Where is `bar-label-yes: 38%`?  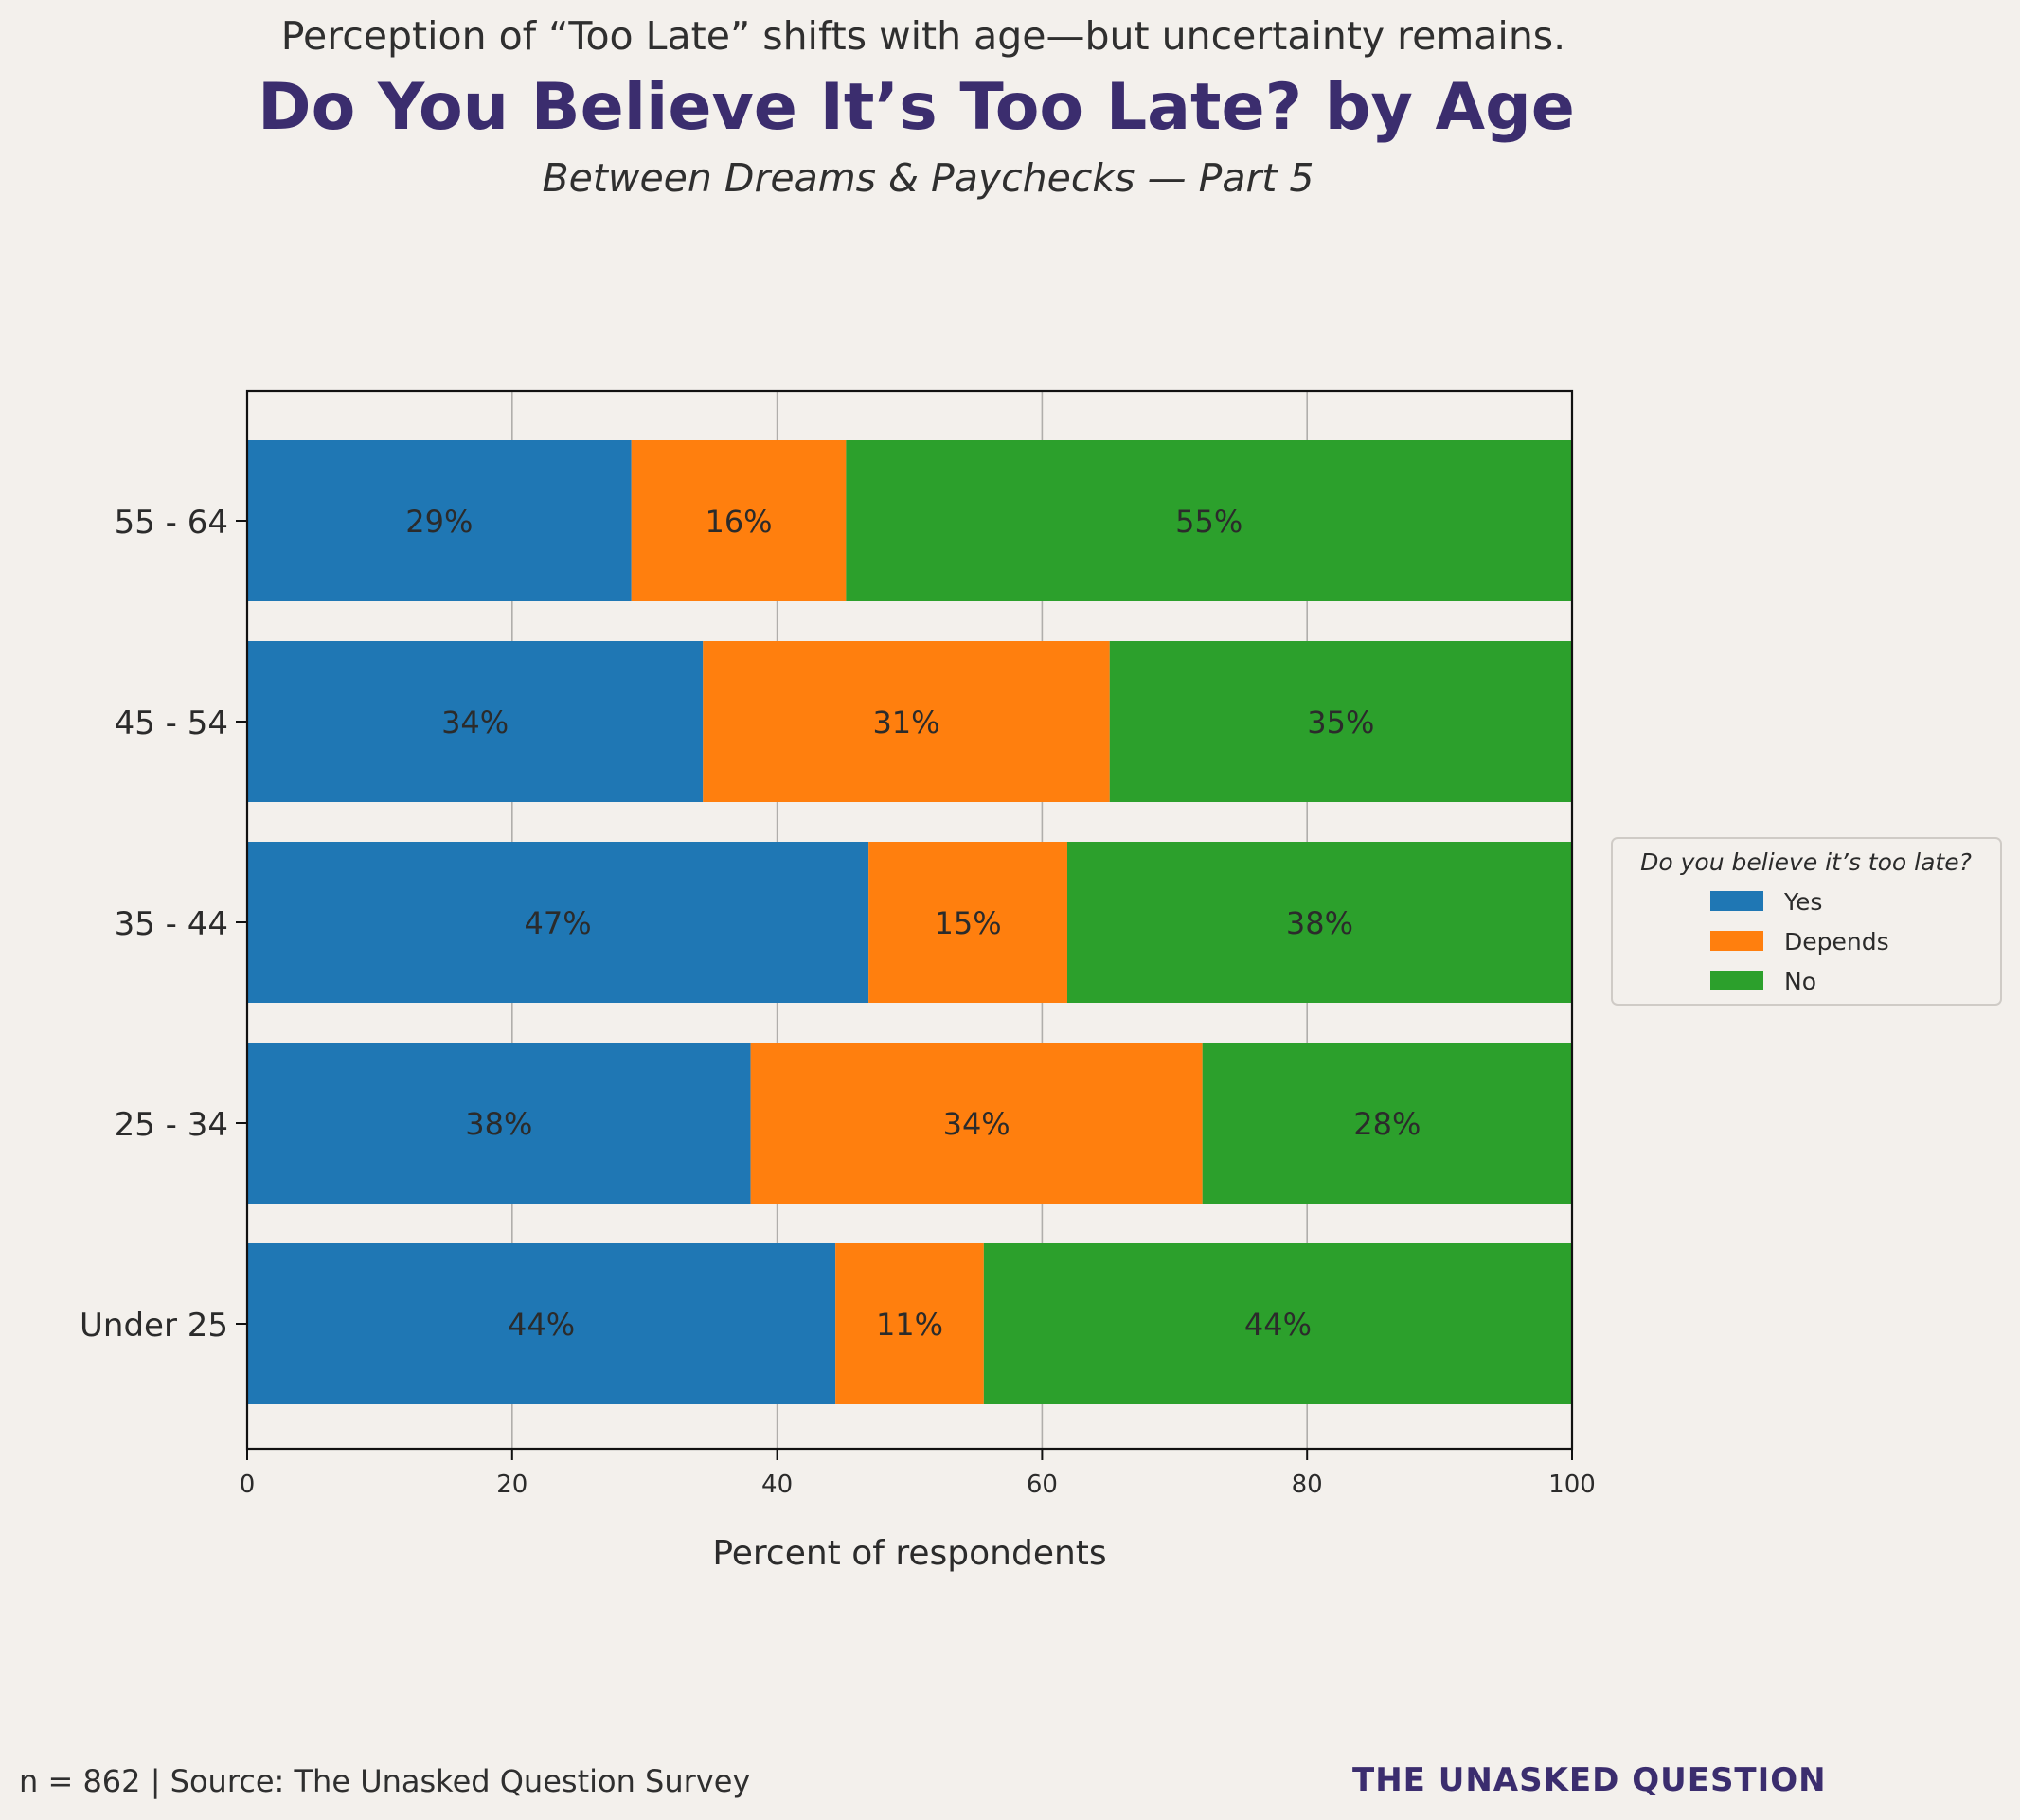
bar-label-yes: 38% is located at coordinates (498, 1124).